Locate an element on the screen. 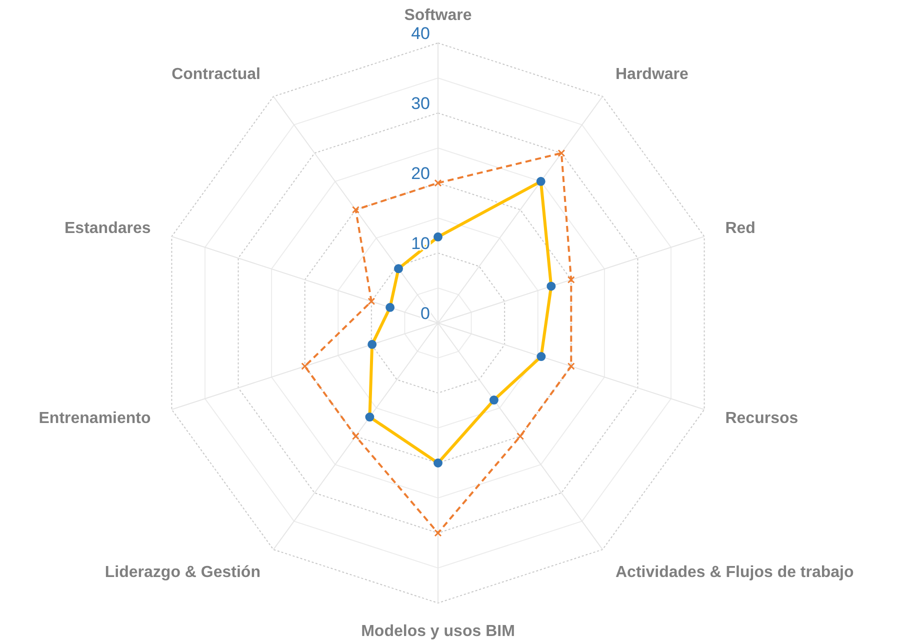  spoke-label: Software is located at coordinates (438, 15).